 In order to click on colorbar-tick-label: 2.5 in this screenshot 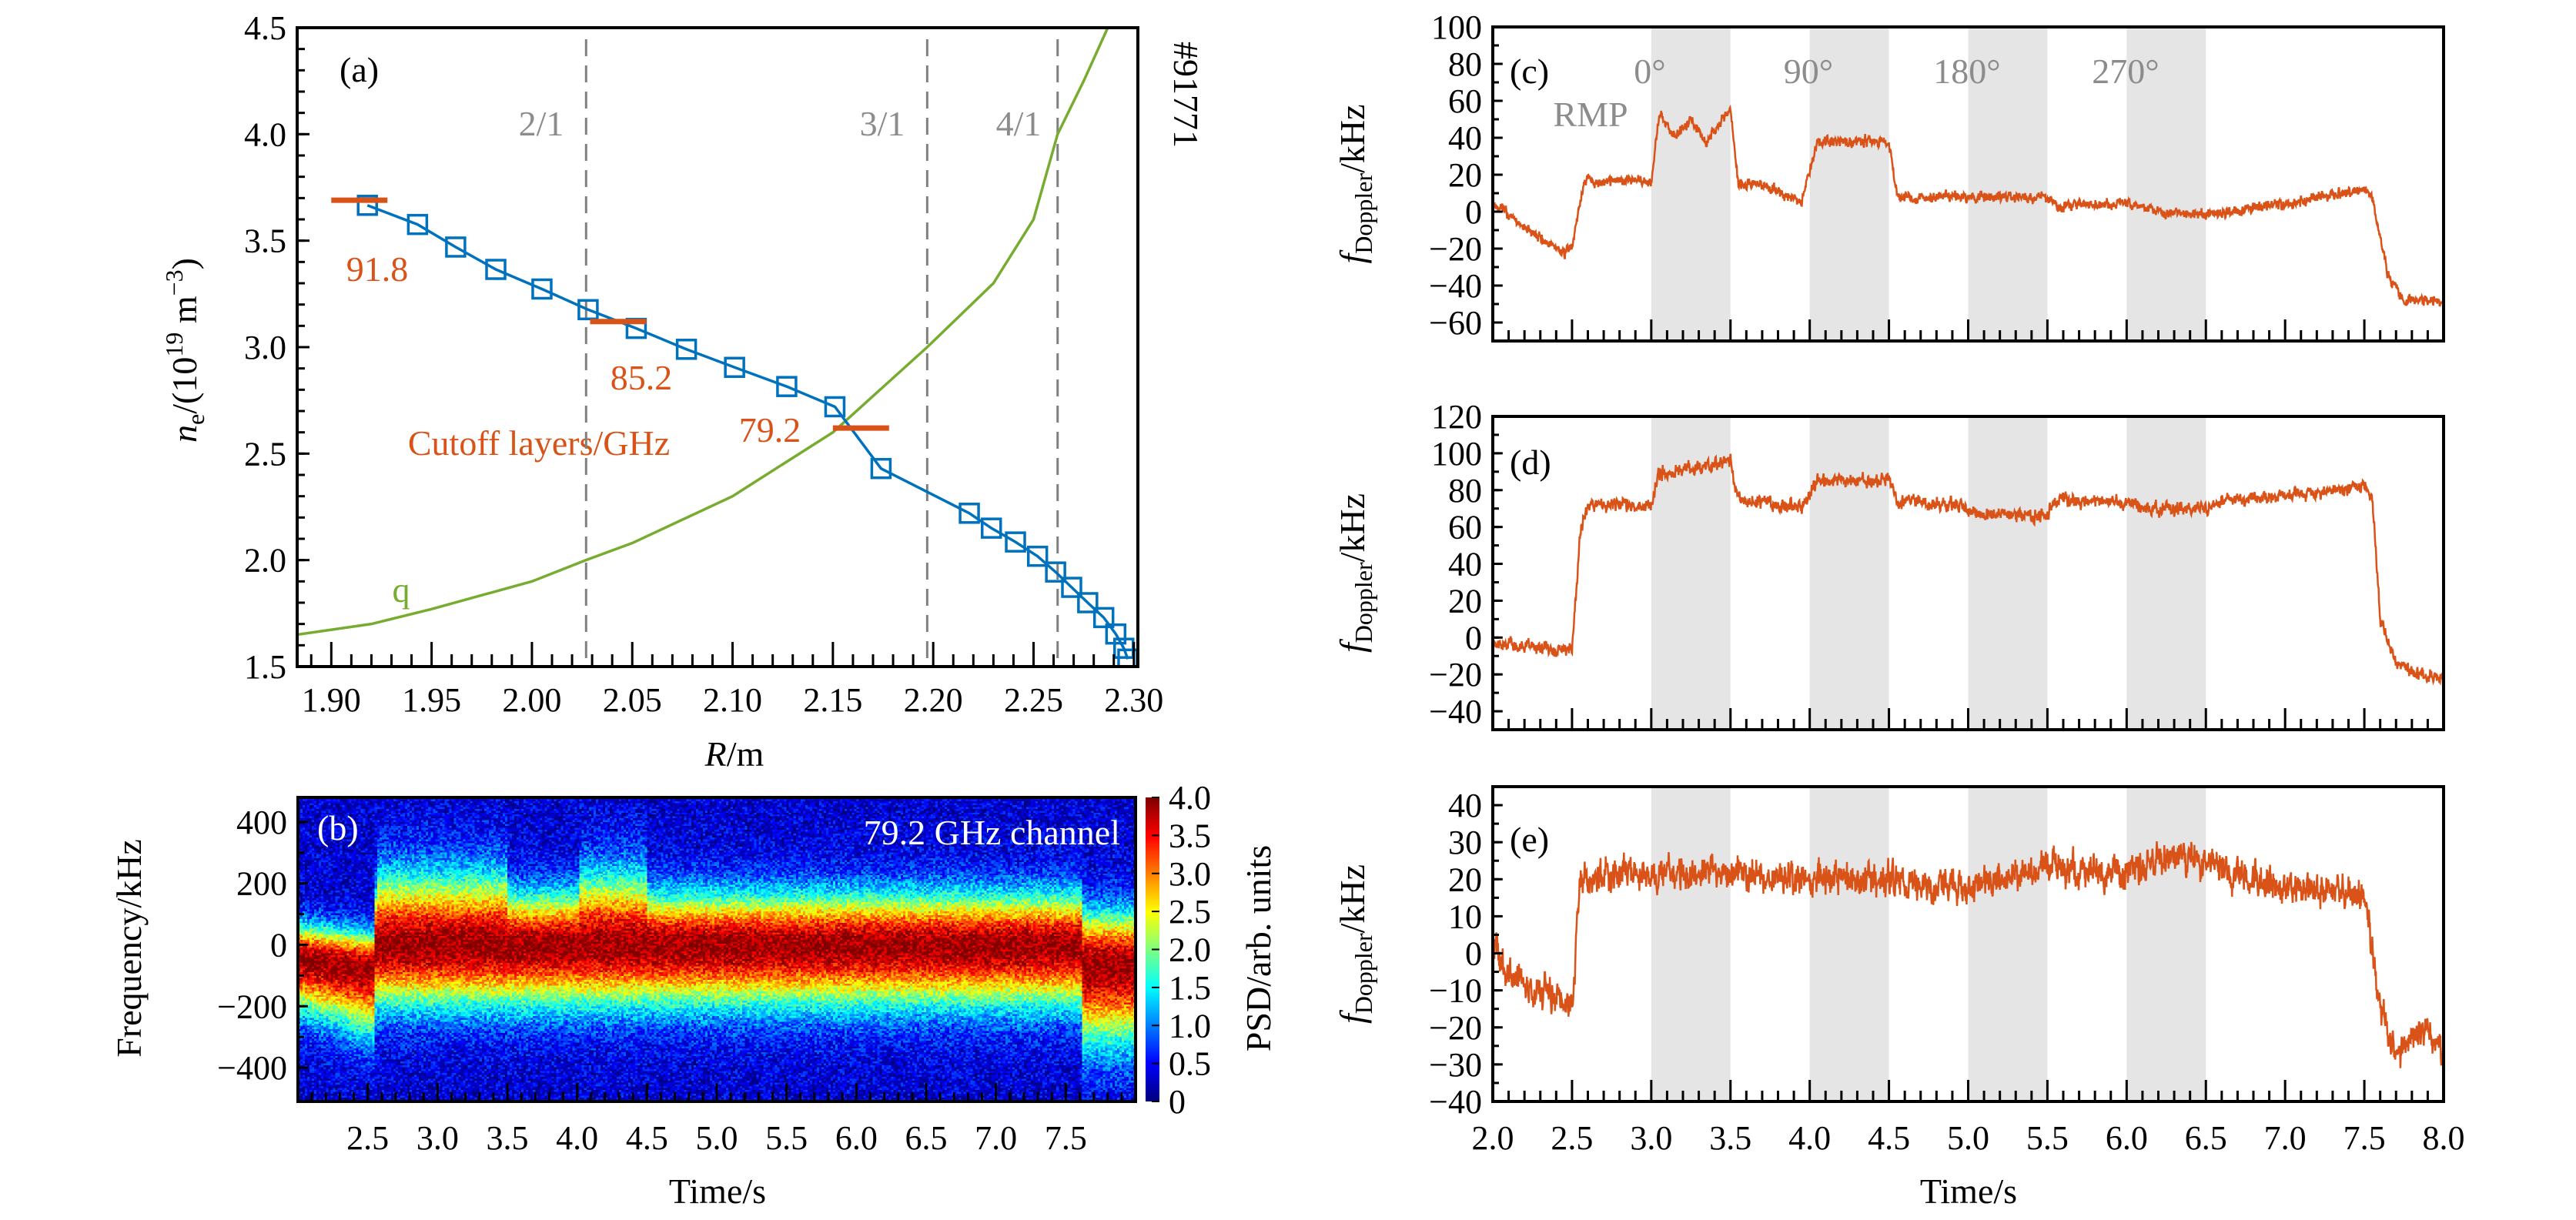, I will do `click(1190, 912)`.